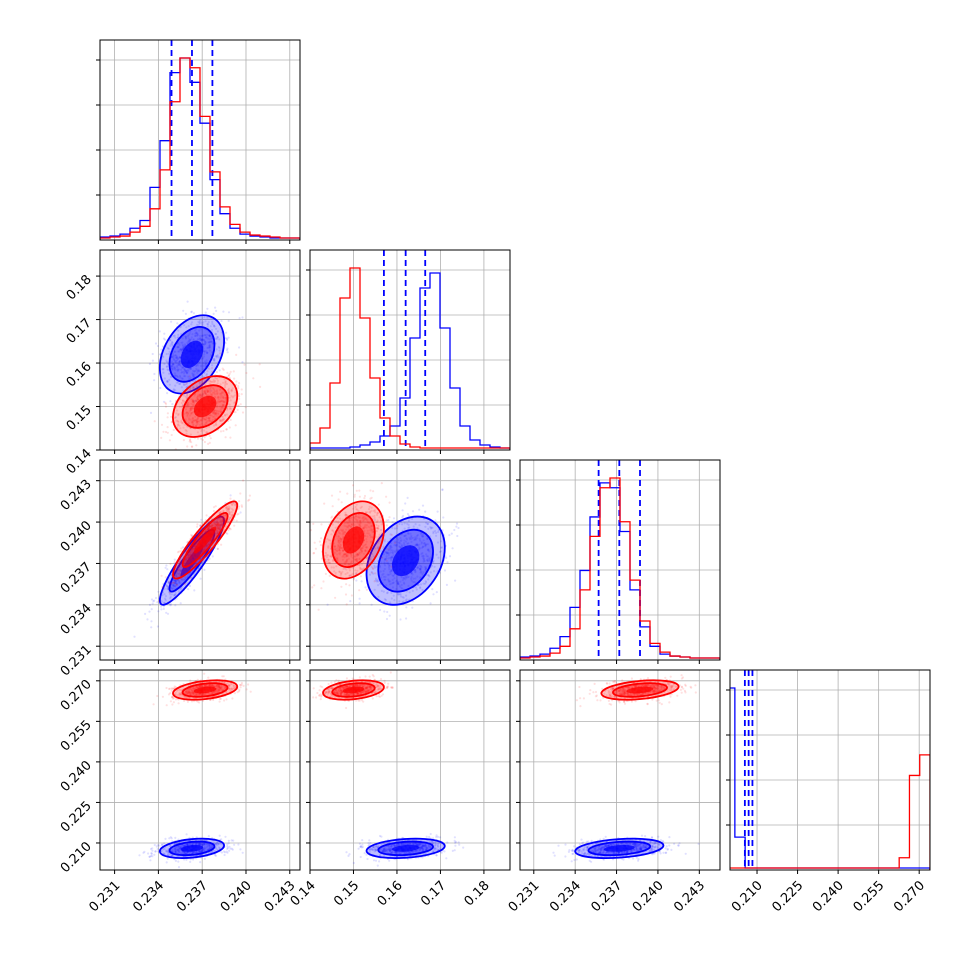 The image size is (970, 975). I want to click on panel-2-1-content, so click(395, 560).